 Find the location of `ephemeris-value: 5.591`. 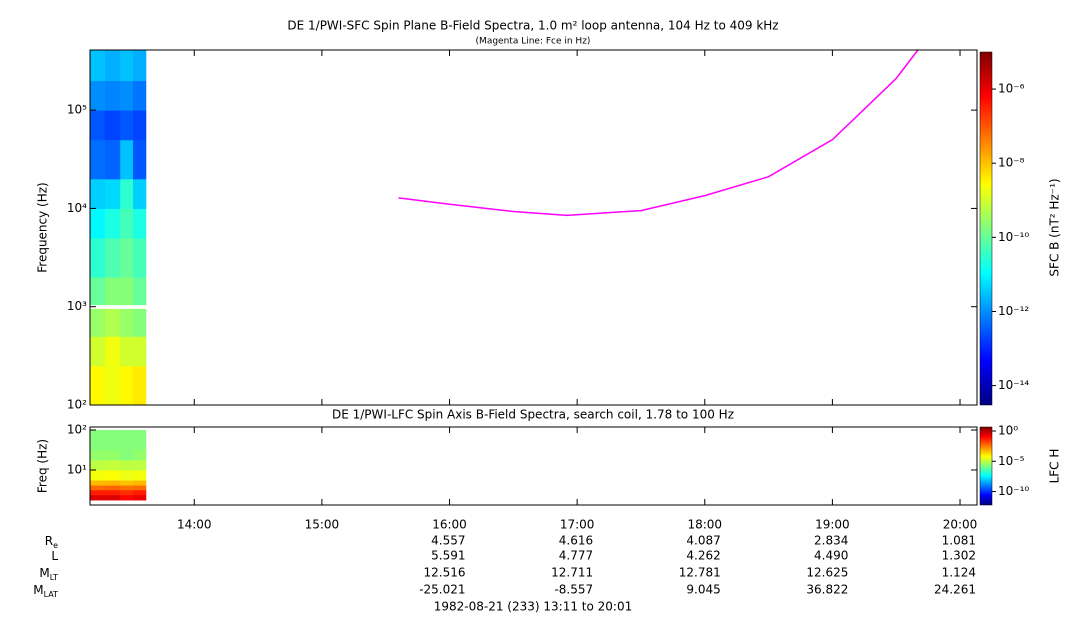

ephemeris-value: 5.591 is located at coordinates (448, 556).